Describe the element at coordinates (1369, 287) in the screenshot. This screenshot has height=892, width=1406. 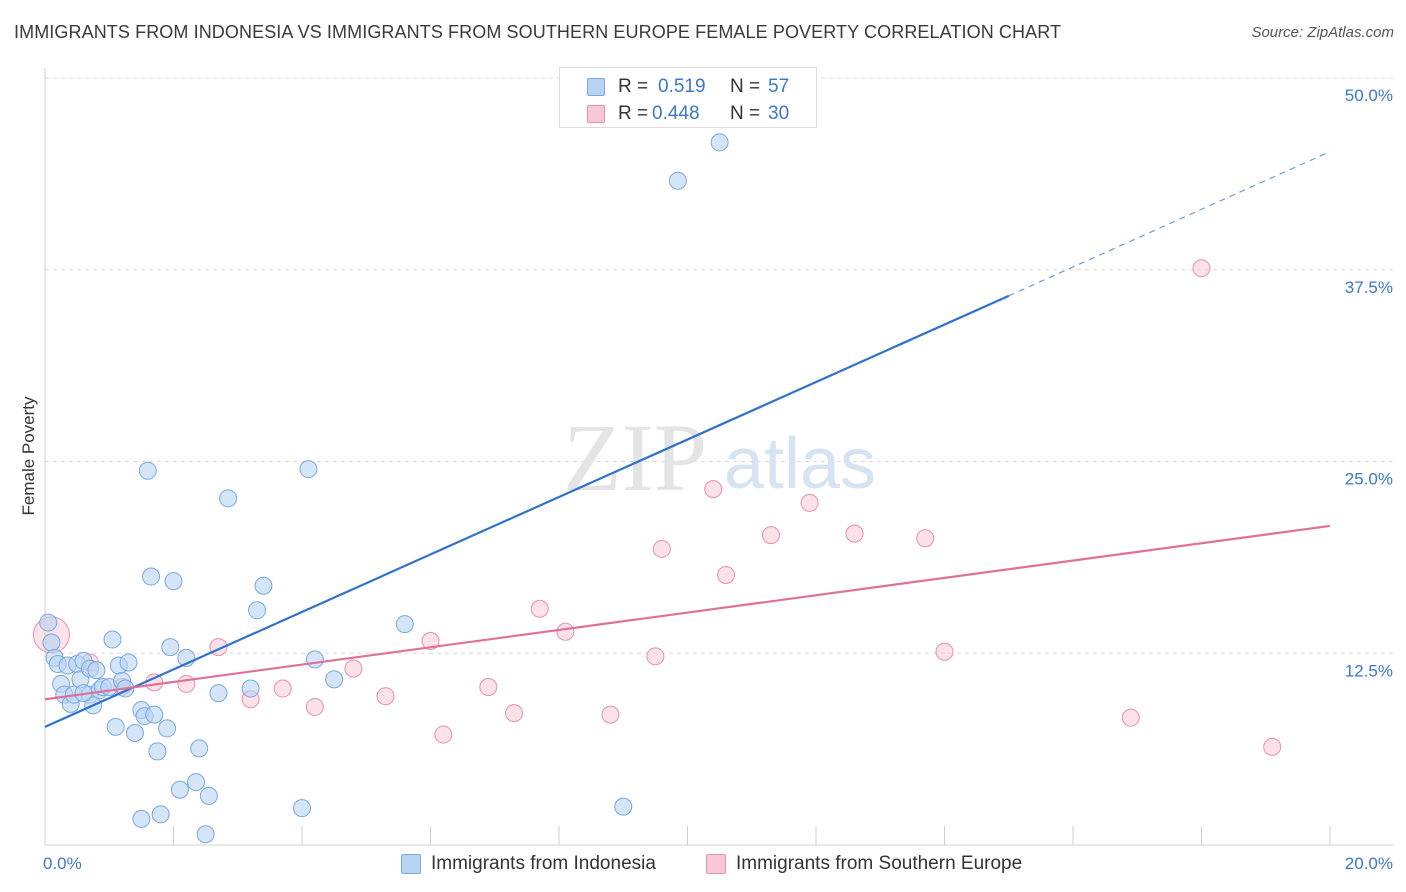
I see `y-tick-label: 37.5%` at that location.